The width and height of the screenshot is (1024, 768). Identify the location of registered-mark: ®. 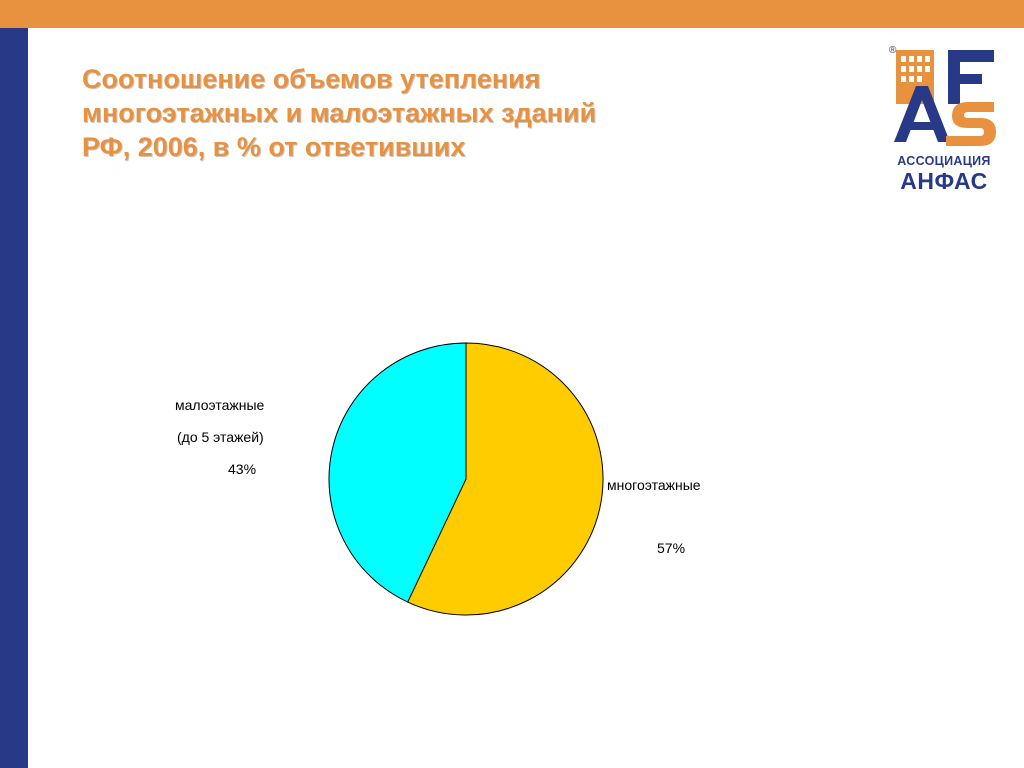
(893, 50).